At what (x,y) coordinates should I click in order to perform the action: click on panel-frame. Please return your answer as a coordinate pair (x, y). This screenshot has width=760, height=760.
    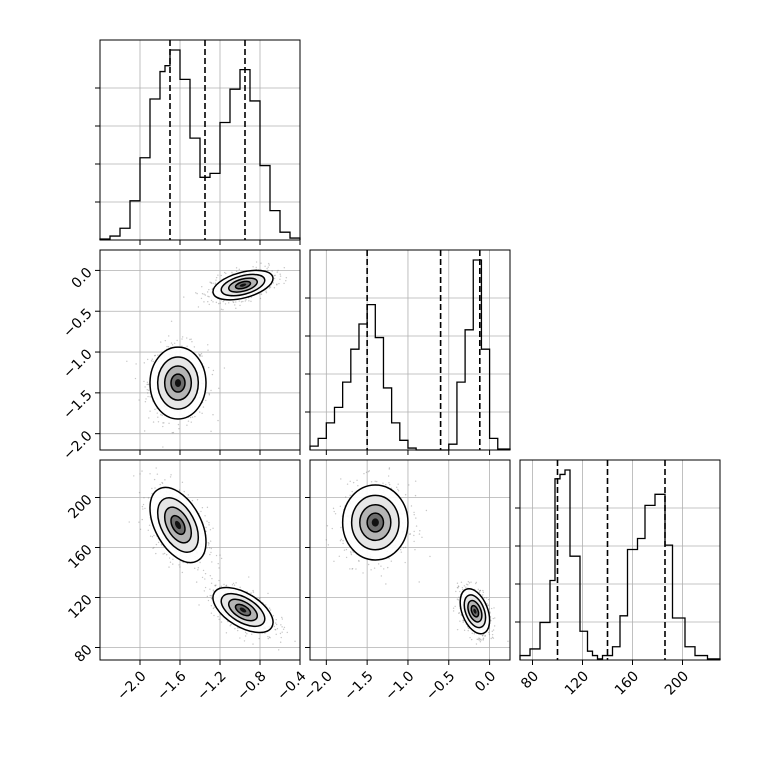
    Looking at the image, I should click on (410, 350).